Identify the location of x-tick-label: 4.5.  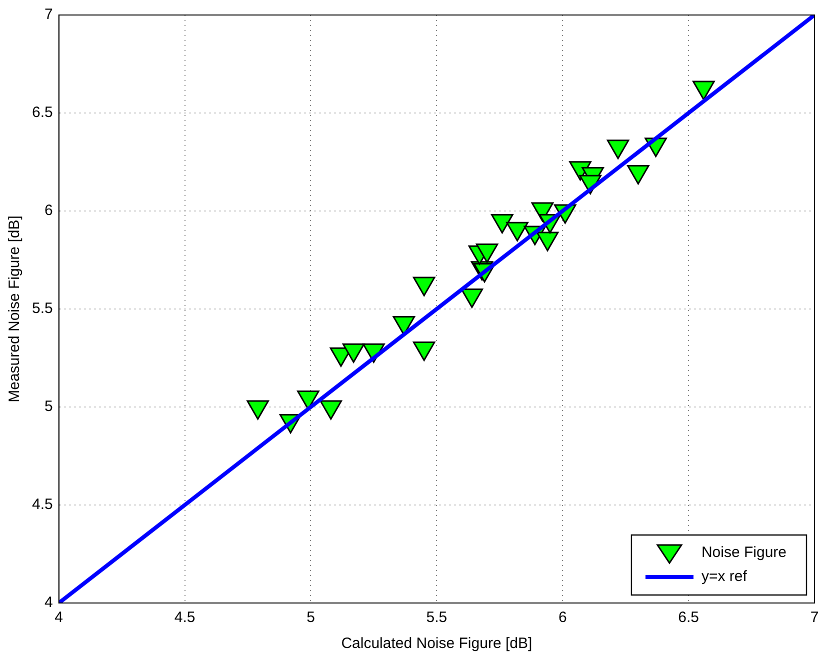
(185, 617).